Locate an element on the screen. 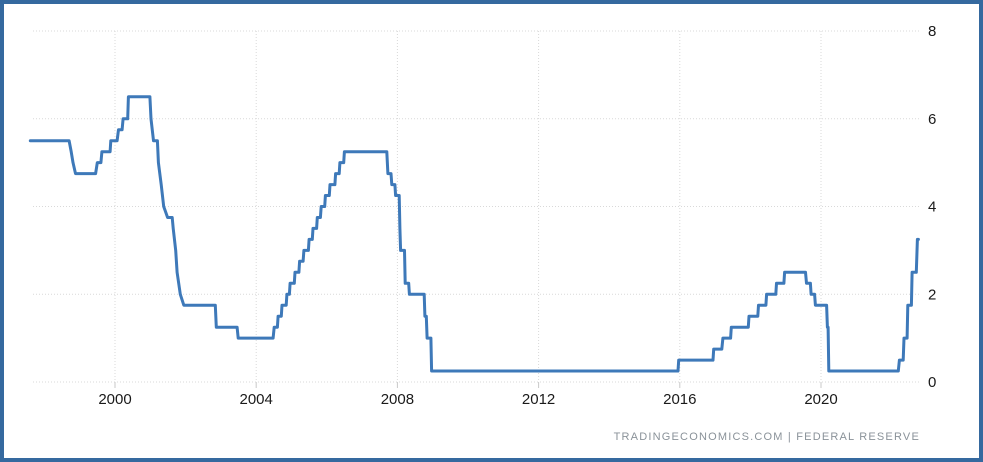  x-tick-label-2016: 2016 is located at coordinates (679, 399).